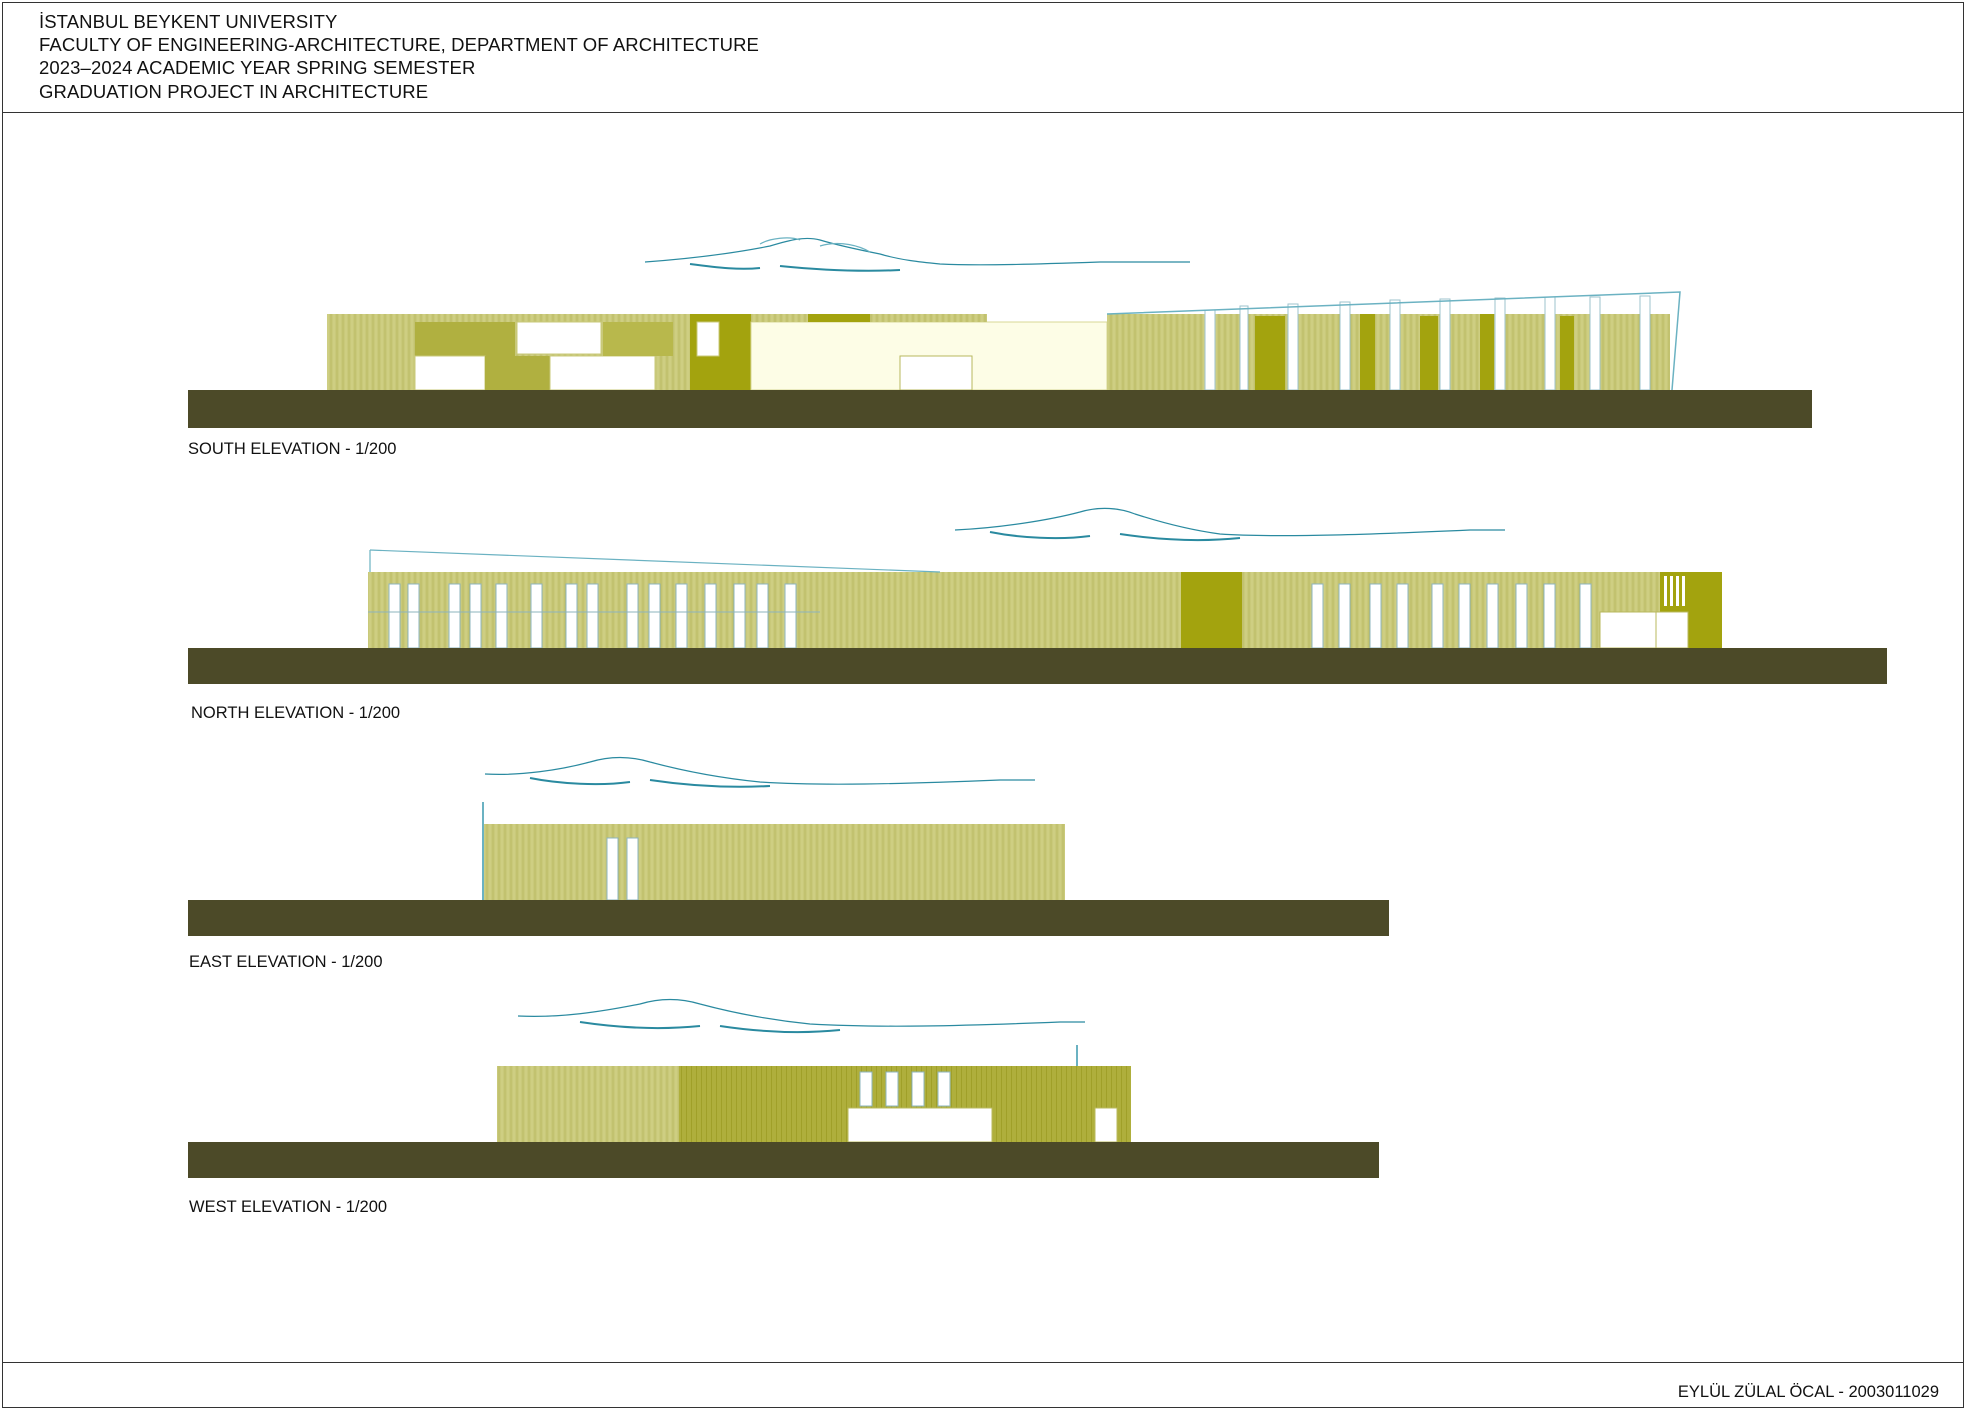  Describe the element at coordinates (983, 1384) in the screenshot. I see `title-block-footer: EYLÜL ZÜLAL ÖCAL - 2003011029` at that location.